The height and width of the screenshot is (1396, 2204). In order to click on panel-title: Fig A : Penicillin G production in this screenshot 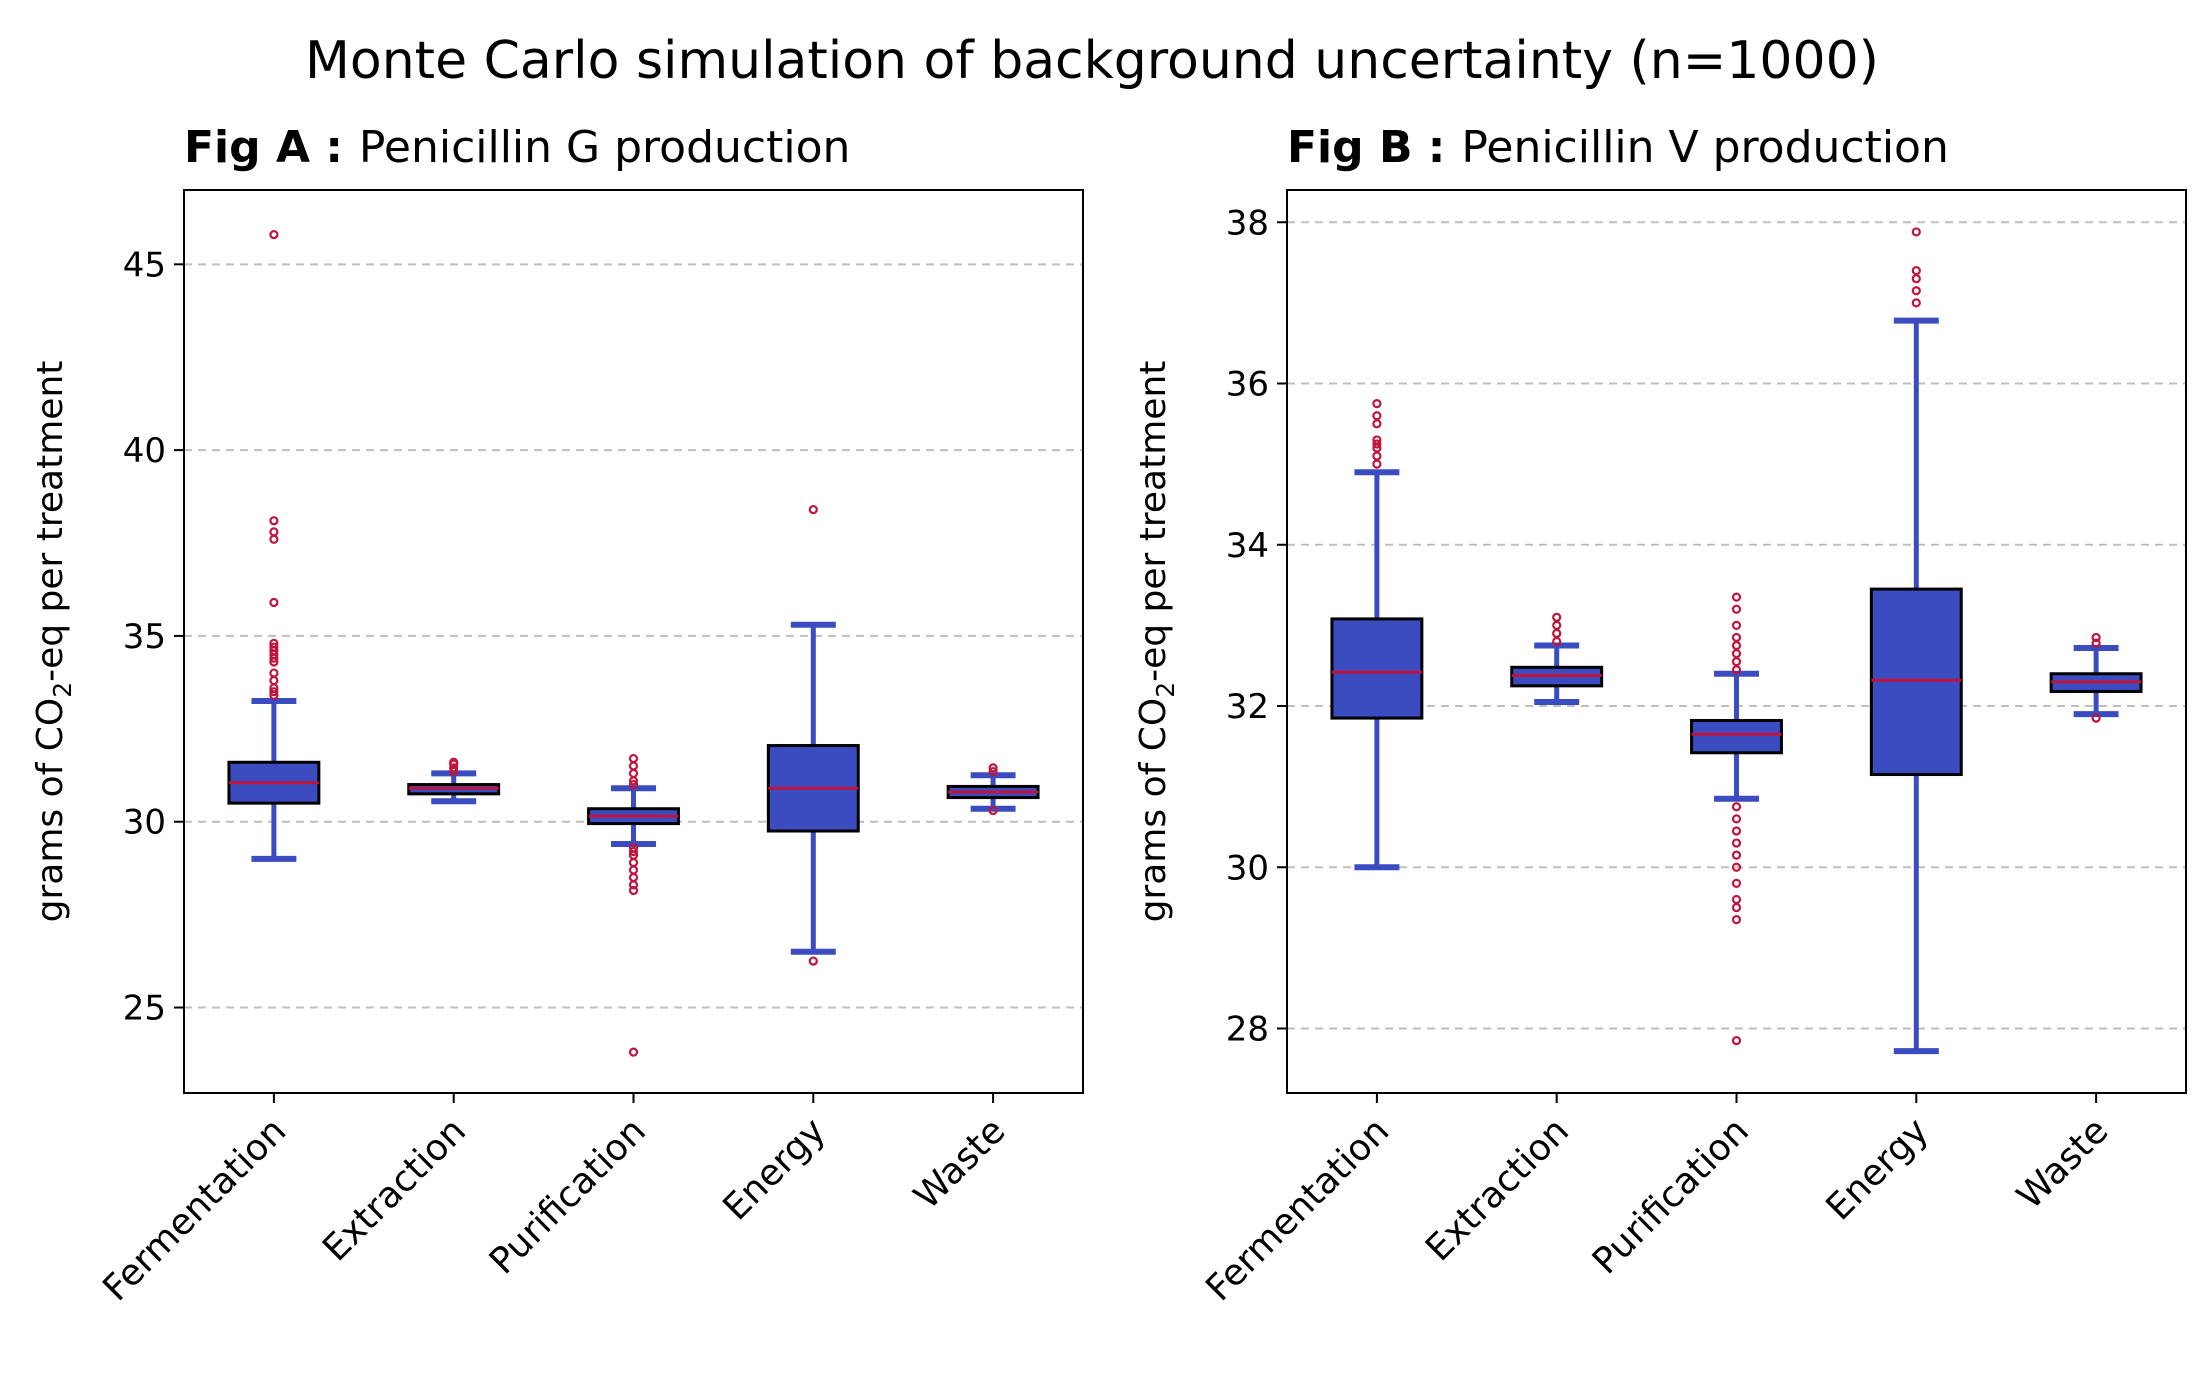, I will do `click(517, 147)`.